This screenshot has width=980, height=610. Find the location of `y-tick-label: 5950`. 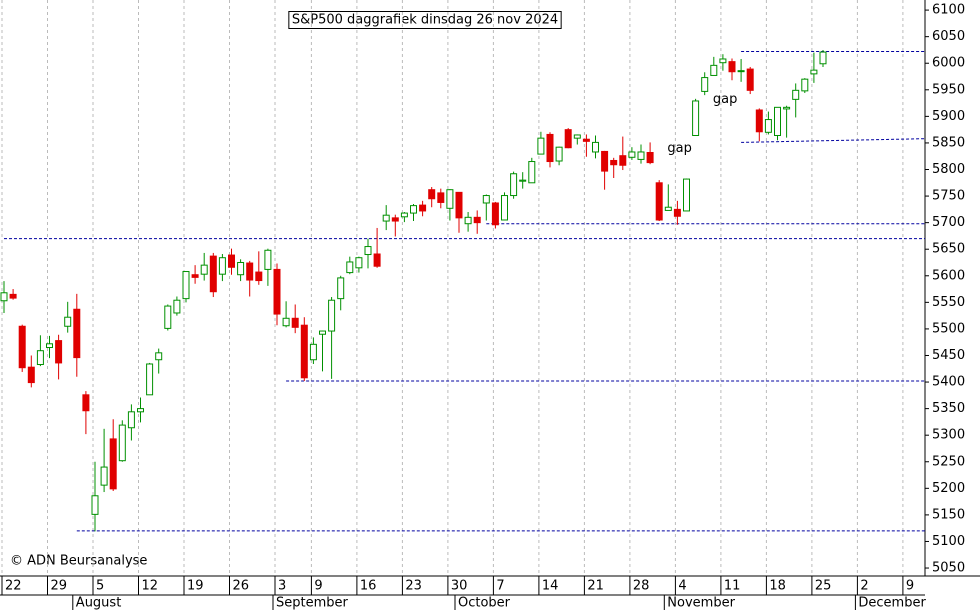

y-tick-label: 5950 is located at coordinates (948, 89).